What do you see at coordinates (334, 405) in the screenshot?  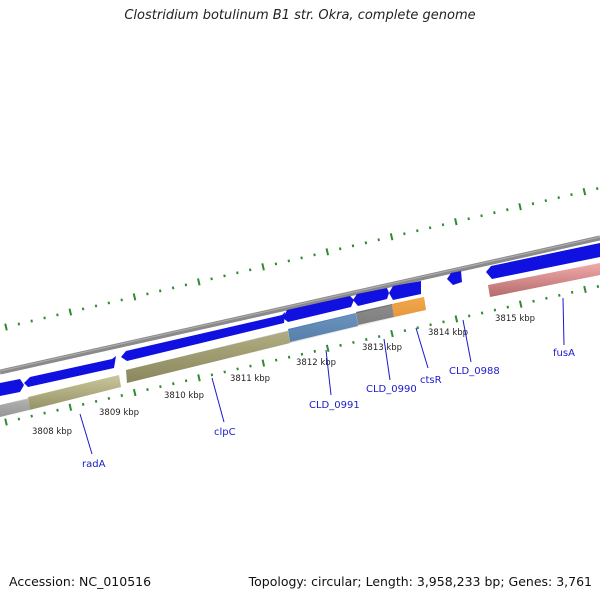 I see `gene-label-CLD_0991: CLD_0991` at bounding box center [334, 405].